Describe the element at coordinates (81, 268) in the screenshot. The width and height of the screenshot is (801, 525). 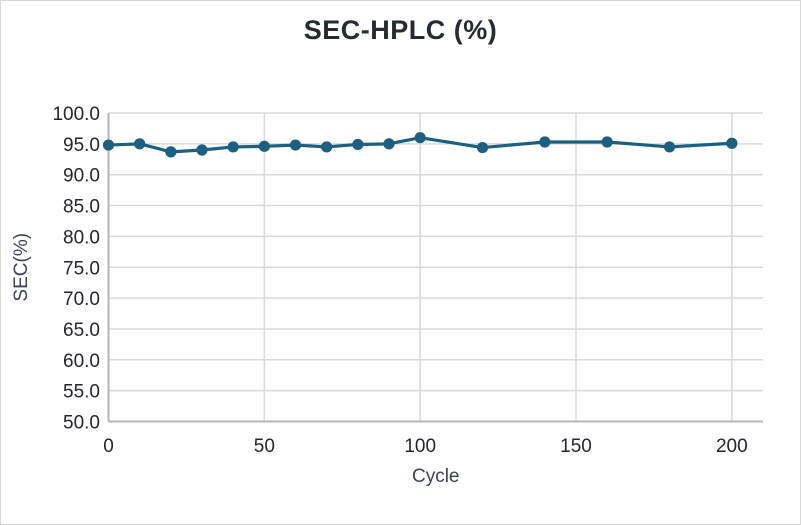
I see `y-tick-label: 75.0` at that location.